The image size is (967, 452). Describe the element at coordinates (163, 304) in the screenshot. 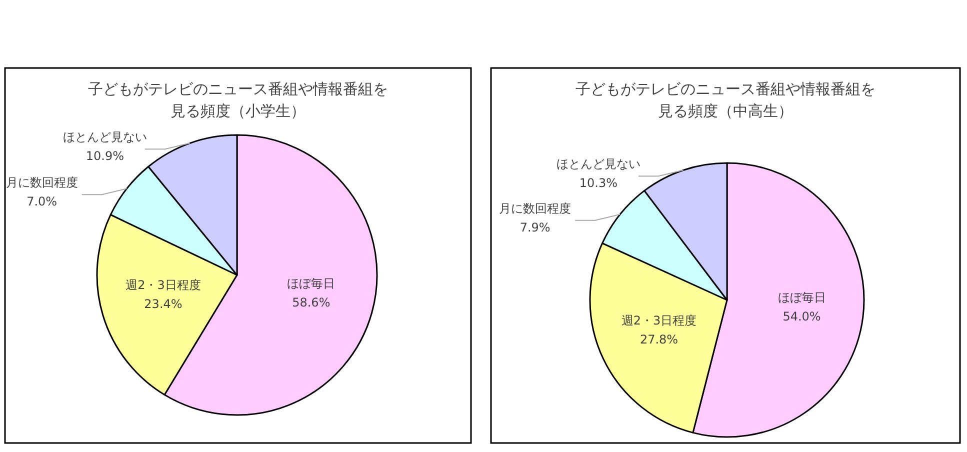

I see `data-label: 23.4%` at that location.